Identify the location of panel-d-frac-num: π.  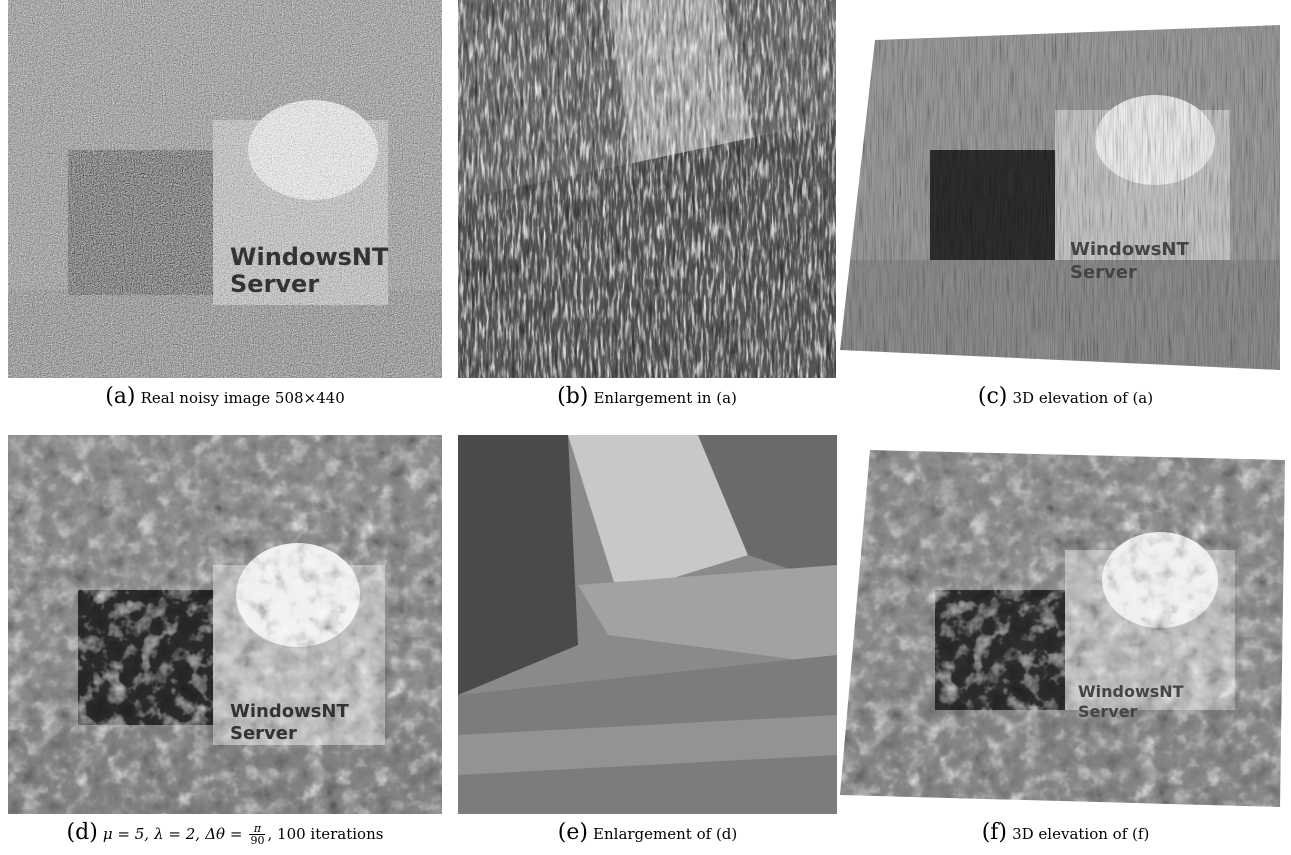
(257, 829).